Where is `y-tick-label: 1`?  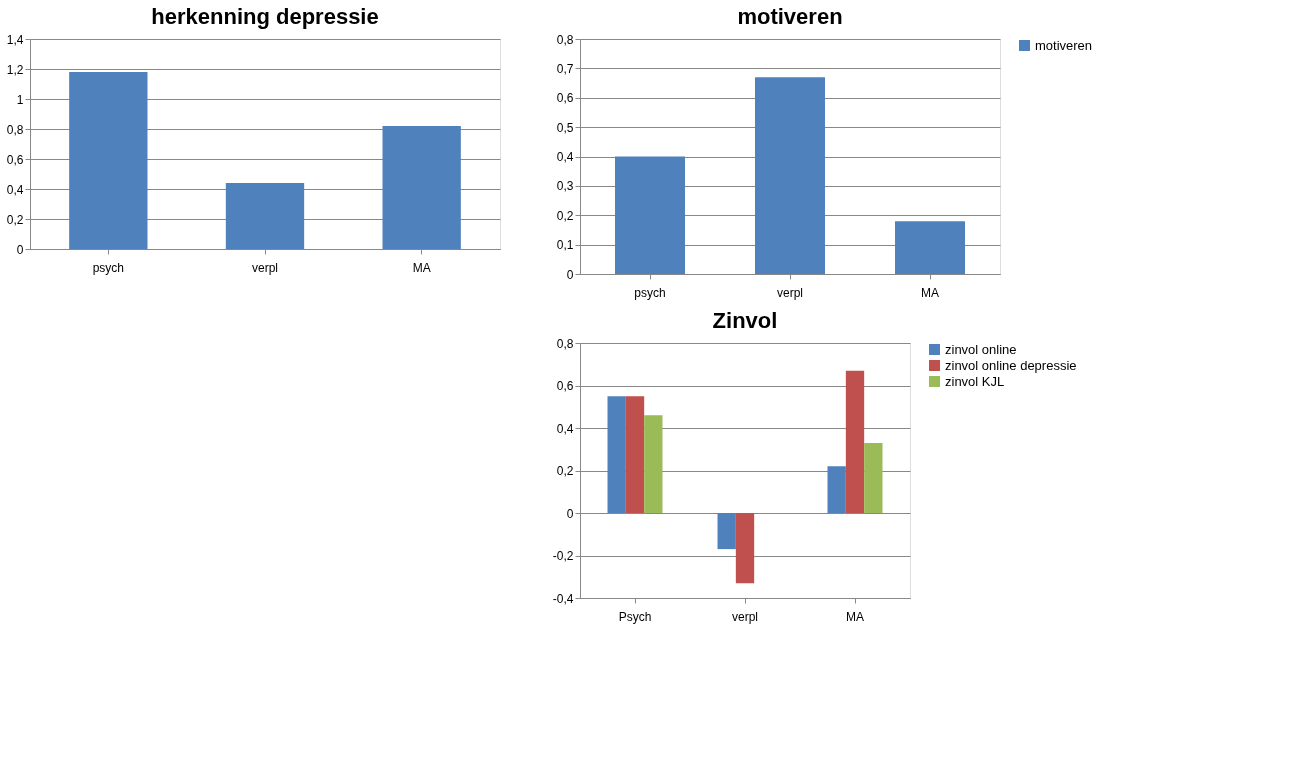 y-tick-label: 1 is located at coordinates (20, 99).